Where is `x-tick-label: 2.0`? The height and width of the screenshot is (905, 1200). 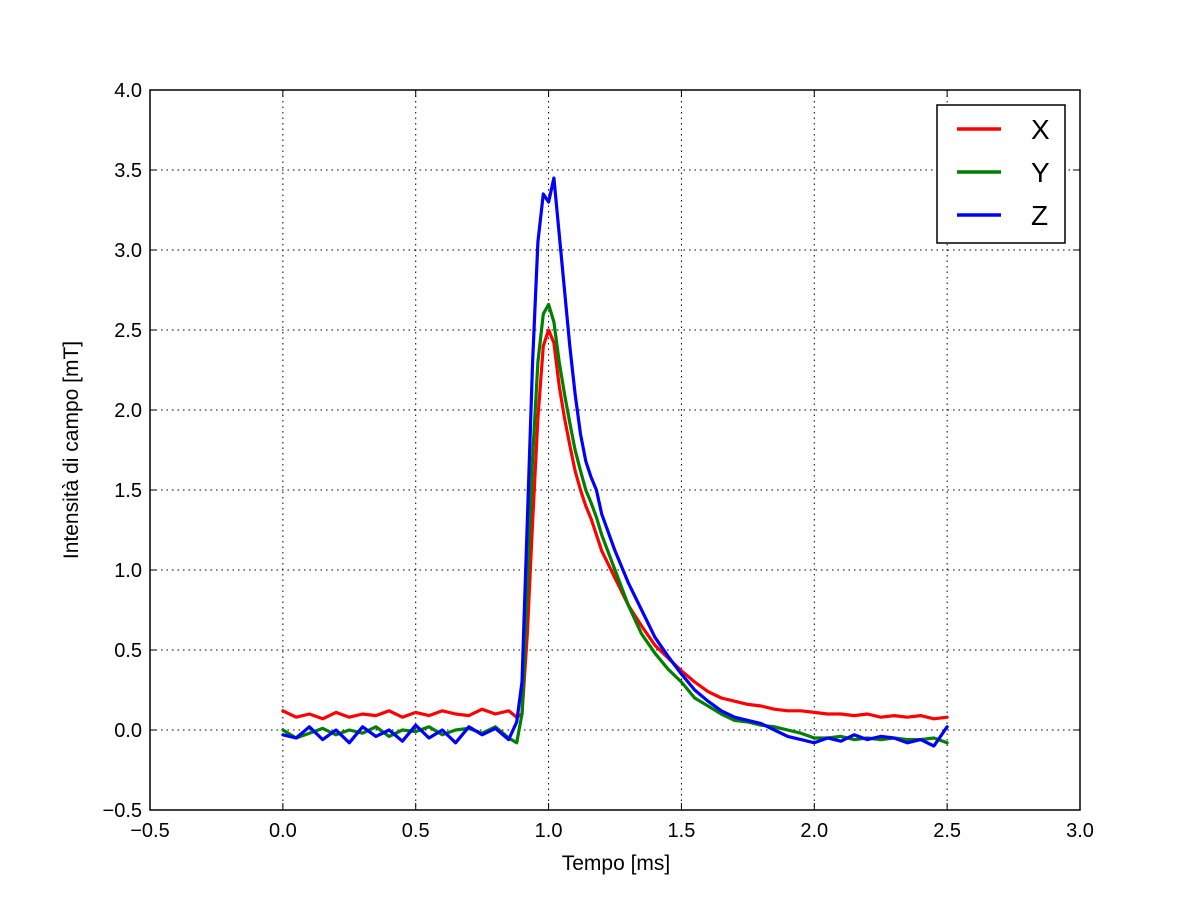
x-tick-label: 2.0 is located at coordinates (814, 831).